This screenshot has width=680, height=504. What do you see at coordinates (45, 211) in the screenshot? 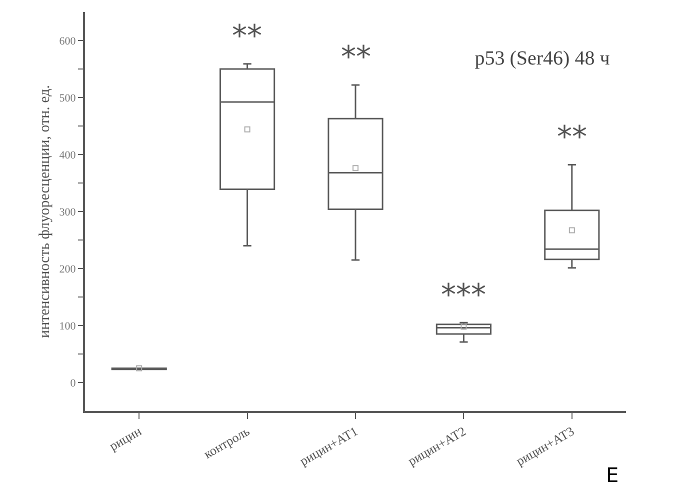
I see `y-axis-title: интенсивность флуоресценции, отн. ед.` at bounding box center [45, 211].